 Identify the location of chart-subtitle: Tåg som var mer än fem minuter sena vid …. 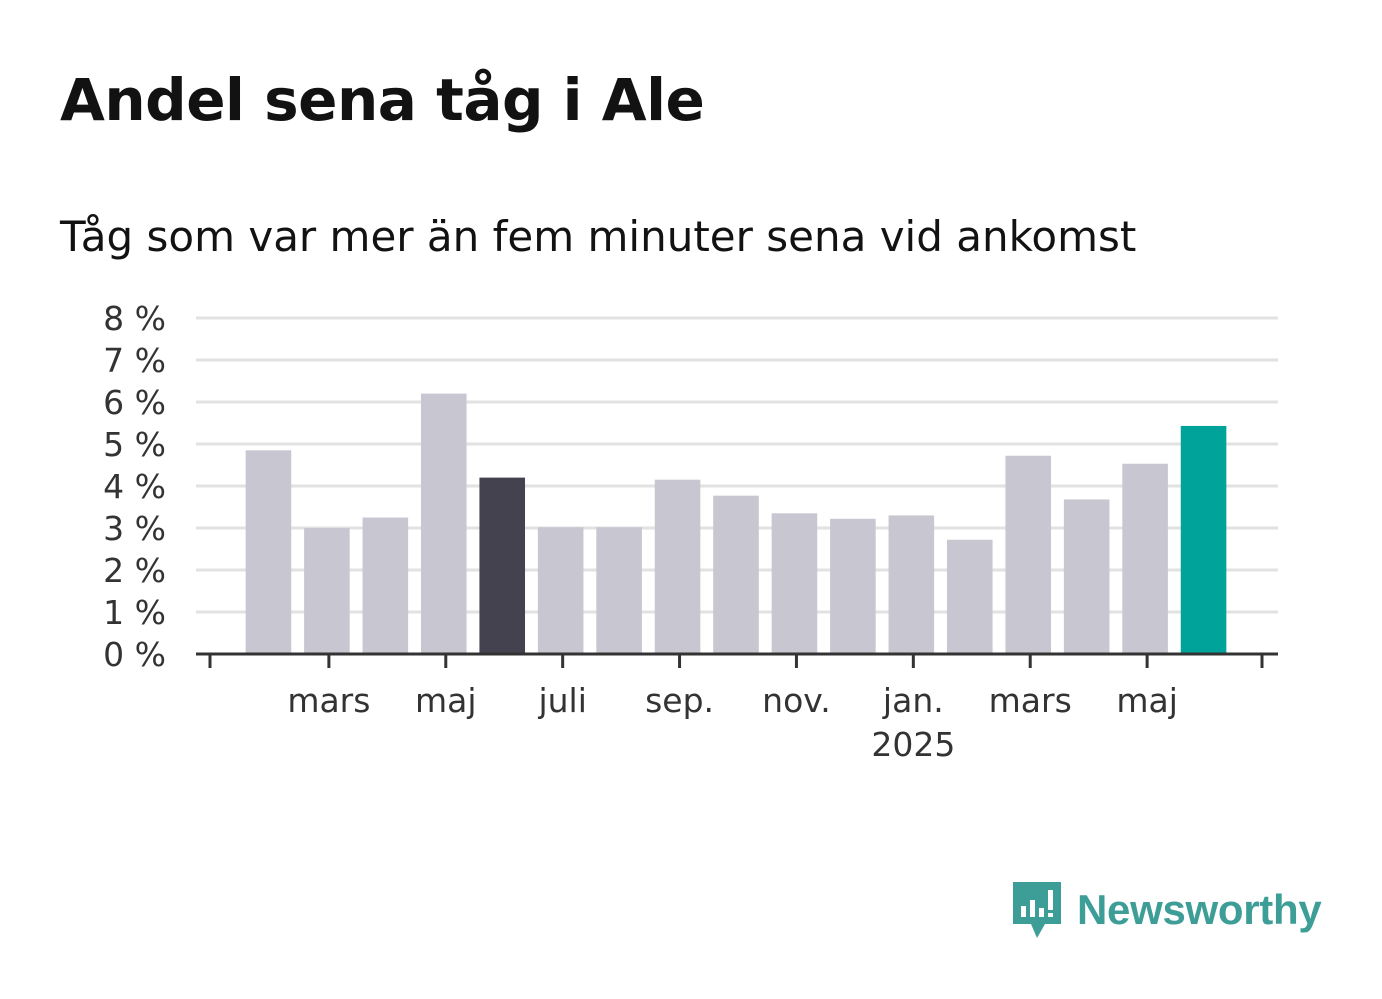
(598, 236).